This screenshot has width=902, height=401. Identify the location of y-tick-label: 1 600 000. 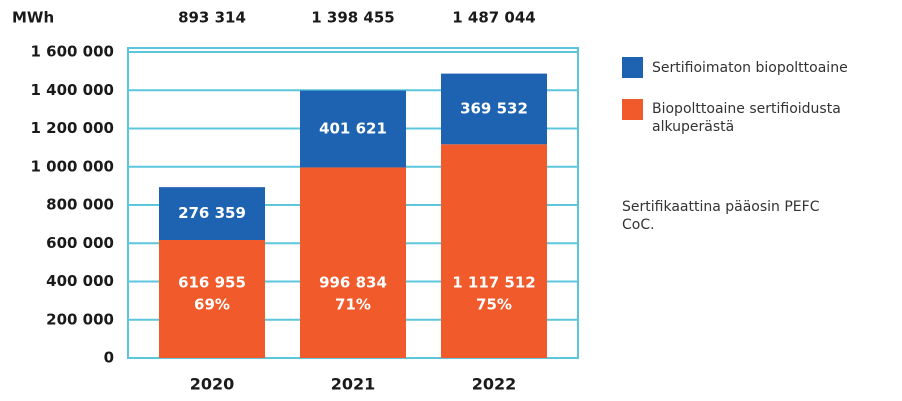
(72, 52).